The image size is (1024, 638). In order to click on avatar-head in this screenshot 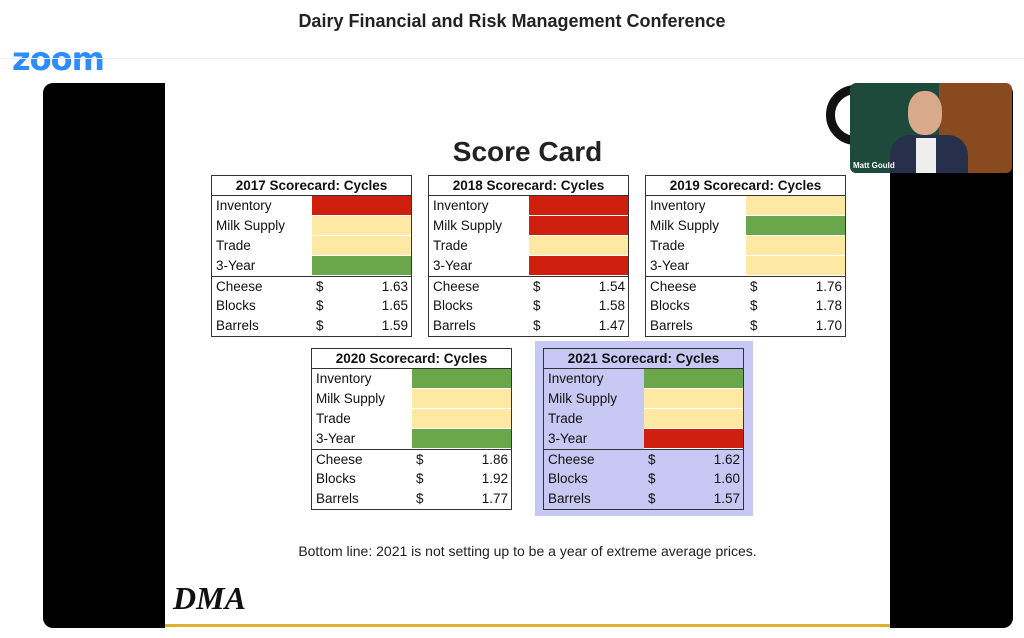, I will do `click(925, 113)`.